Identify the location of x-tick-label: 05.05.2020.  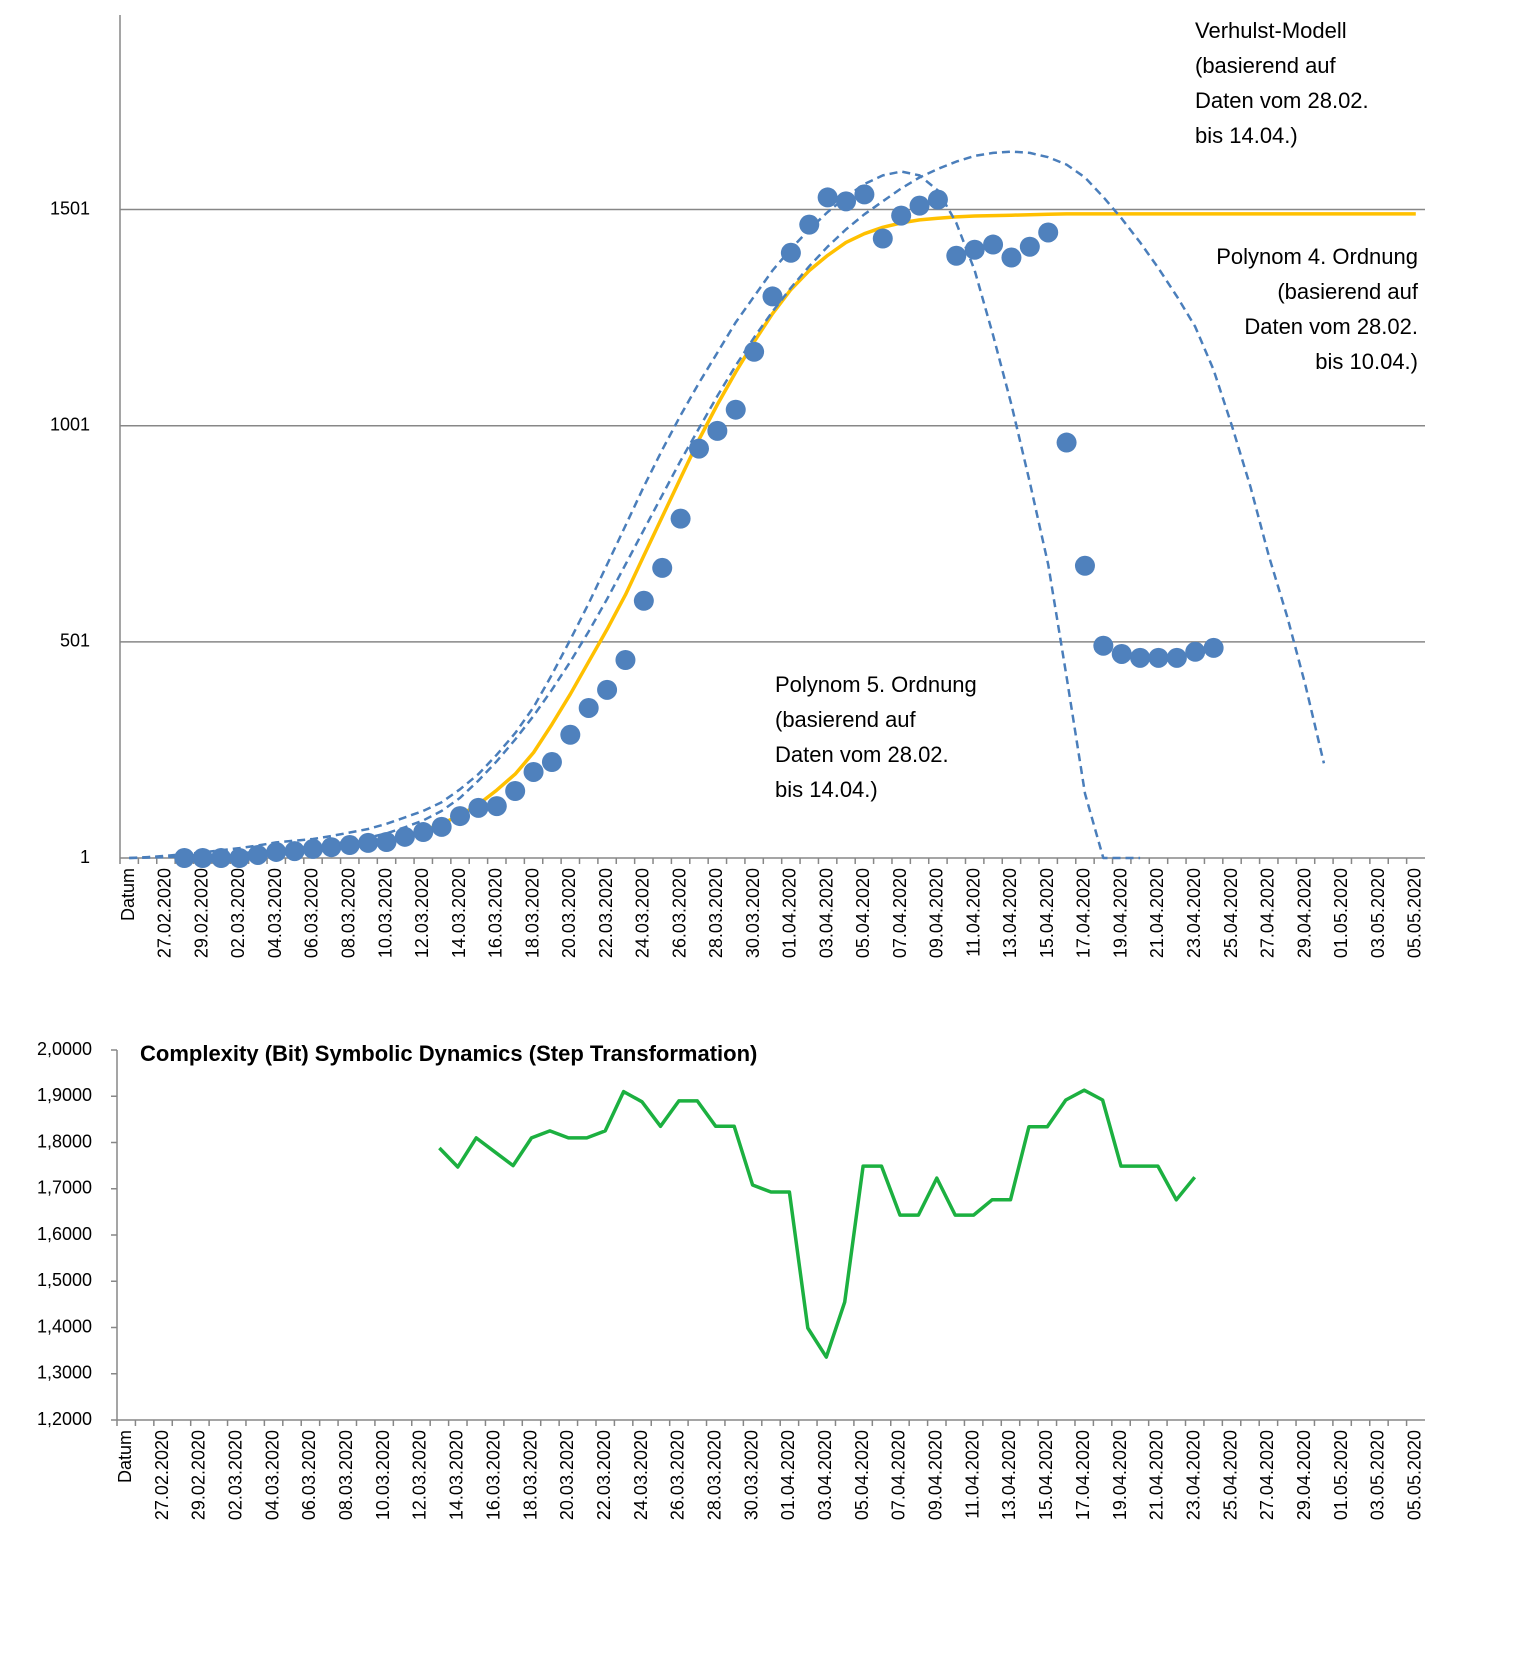
(1415, 1475).